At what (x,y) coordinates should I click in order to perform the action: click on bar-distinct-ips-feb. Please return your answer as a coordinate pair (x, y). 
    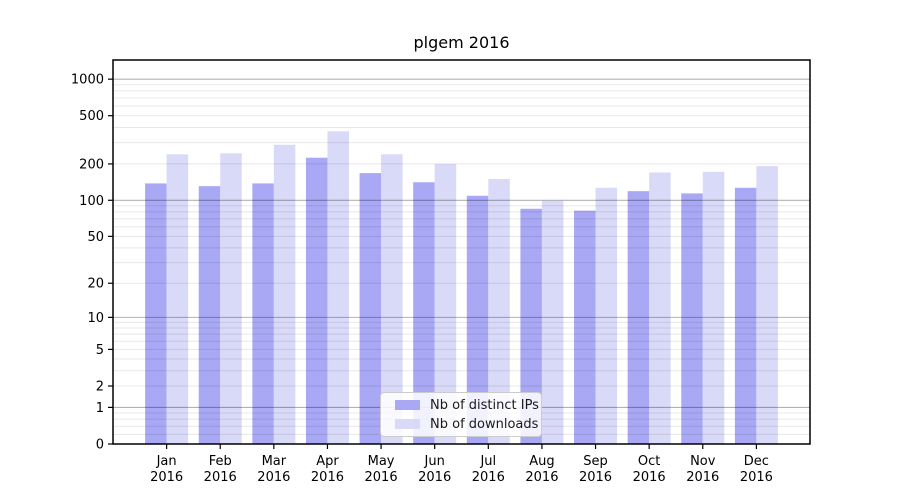
    Looking at the image, I should click on (209, 315).